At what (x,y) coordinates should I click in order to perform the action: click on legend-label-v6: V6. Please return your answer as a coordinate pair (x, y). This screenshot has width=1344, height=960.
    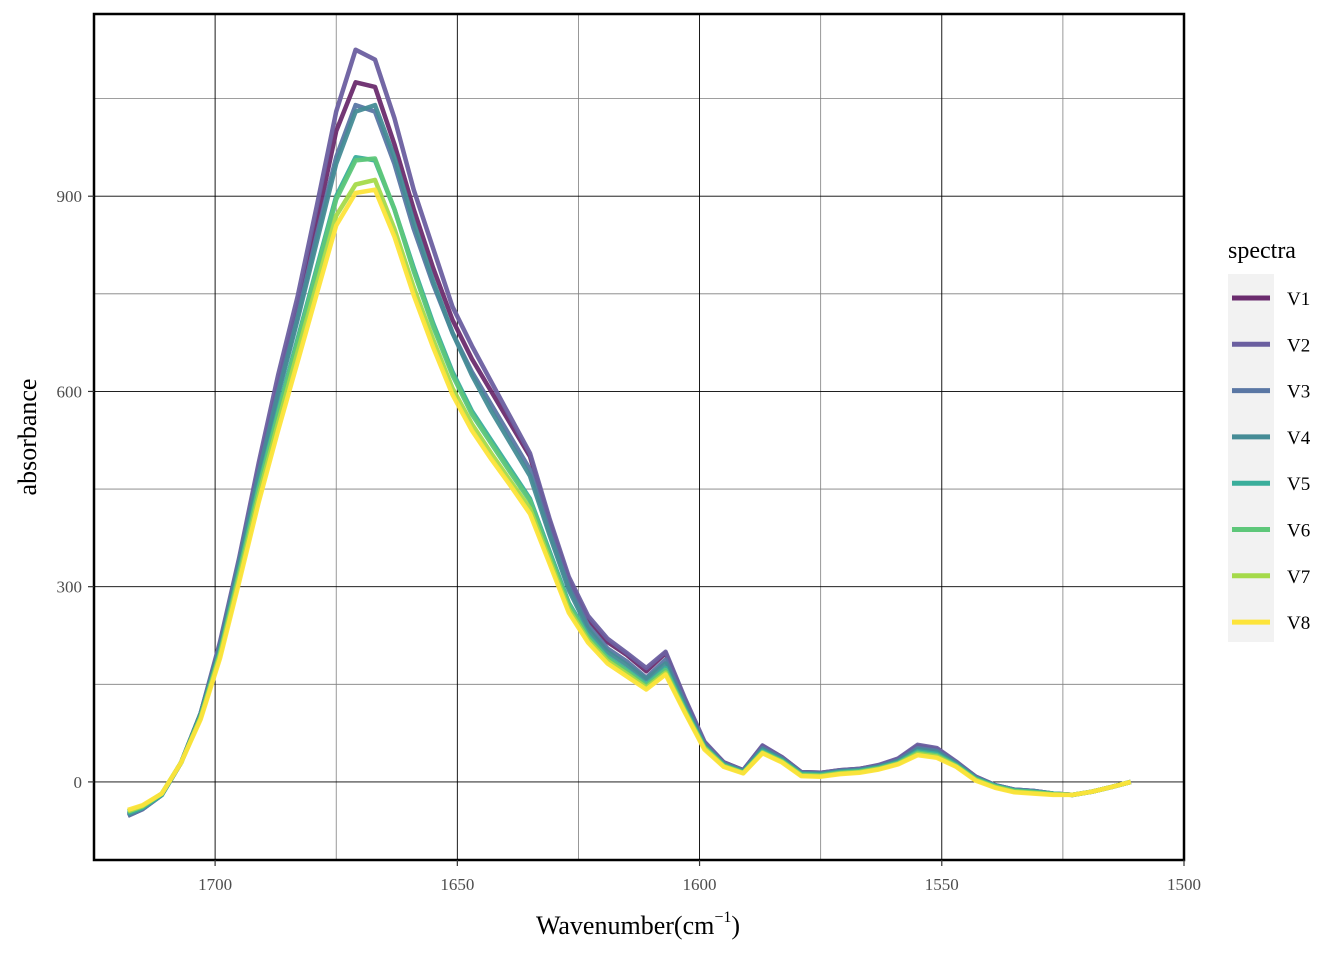
    Looking at the image, I should click on (1298, 531).